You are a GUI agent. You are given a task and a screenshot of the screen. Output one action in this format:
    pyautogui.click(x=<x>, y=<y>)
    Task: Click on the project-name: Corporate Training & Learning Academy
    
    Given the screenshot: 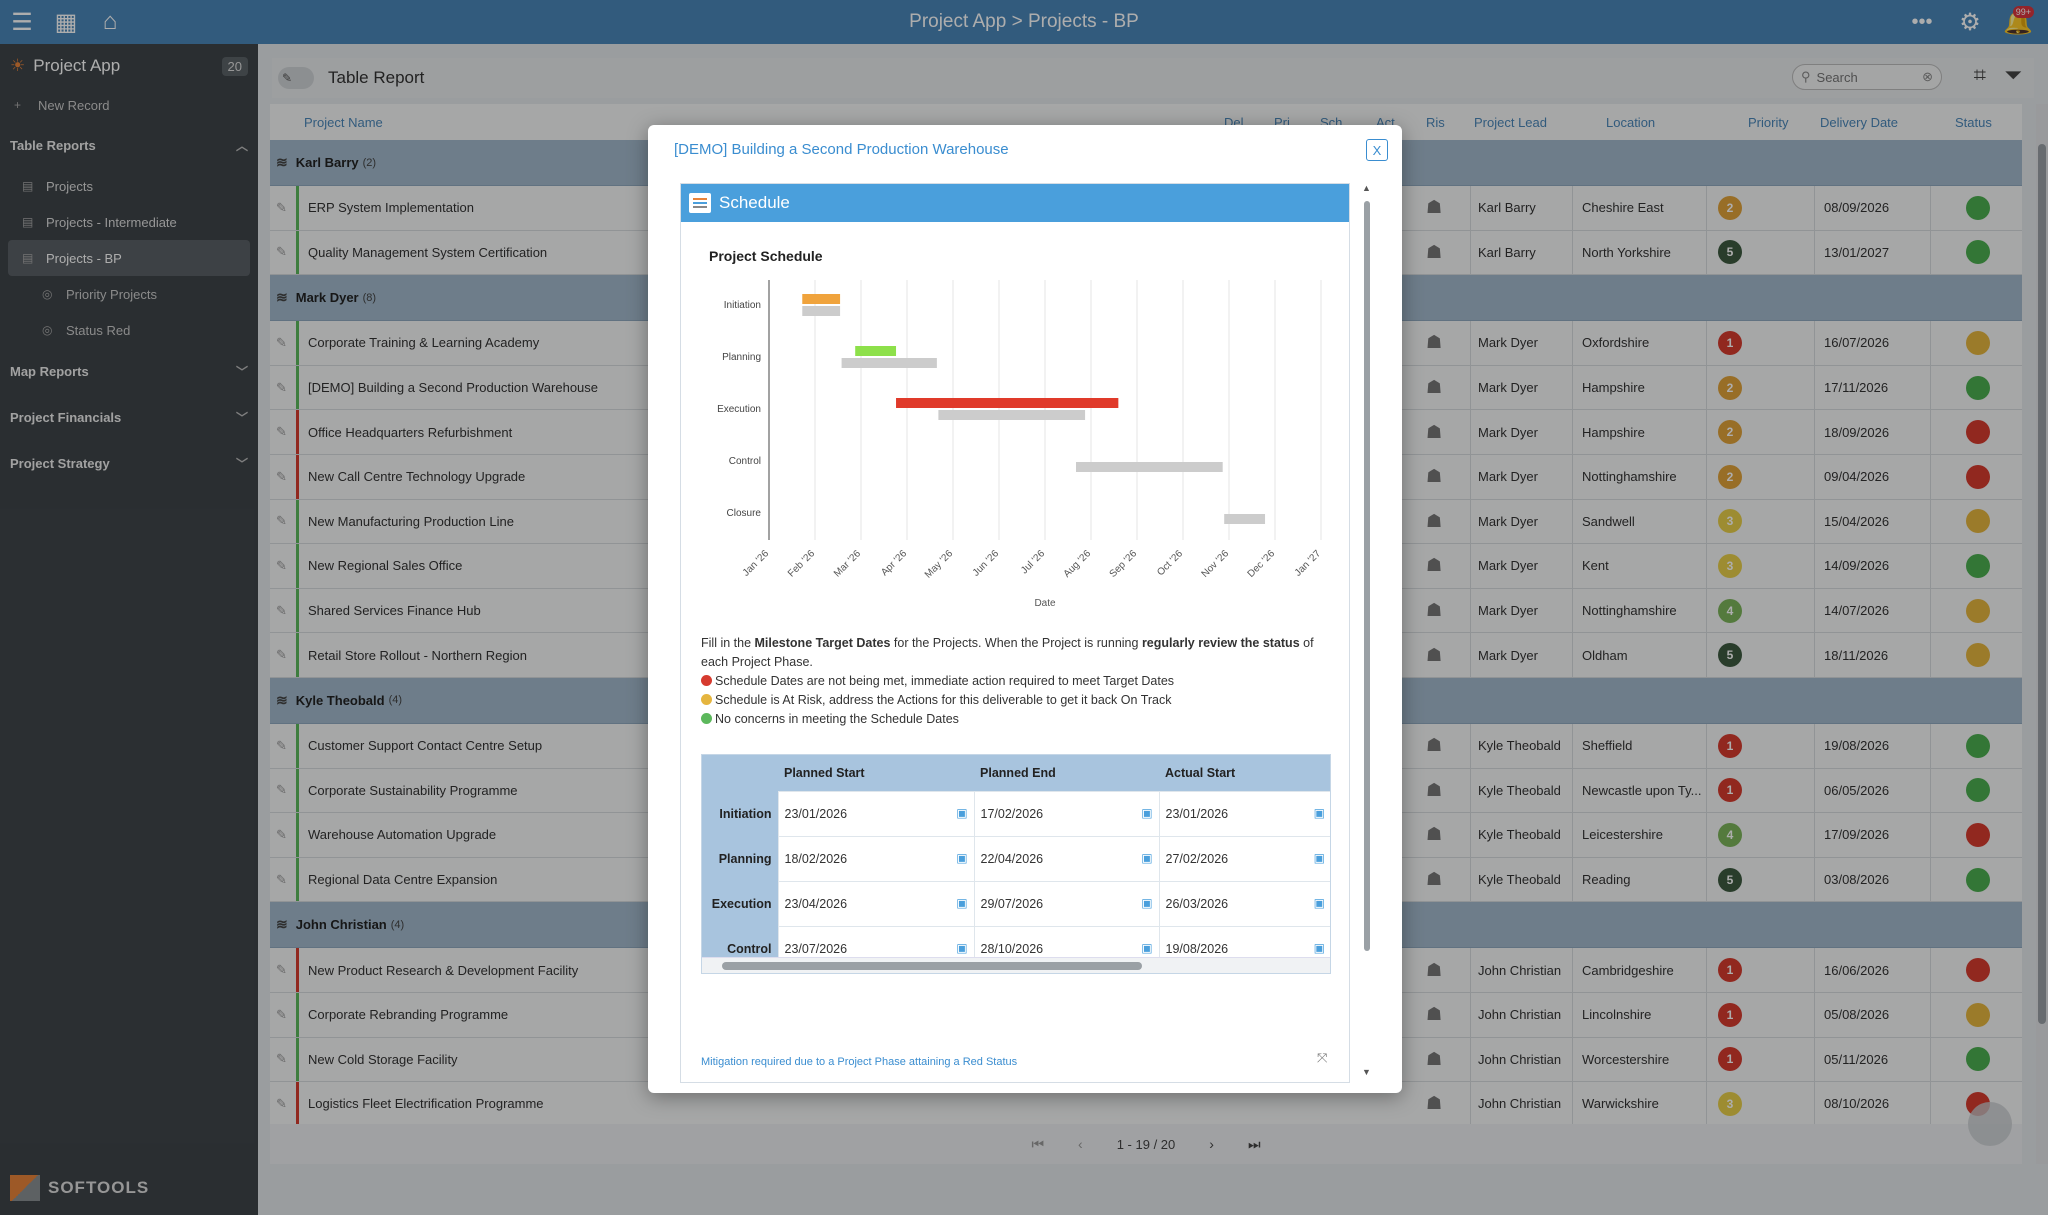 What is the action you would take?
    pyautogui.click(x=424, y=343)
    